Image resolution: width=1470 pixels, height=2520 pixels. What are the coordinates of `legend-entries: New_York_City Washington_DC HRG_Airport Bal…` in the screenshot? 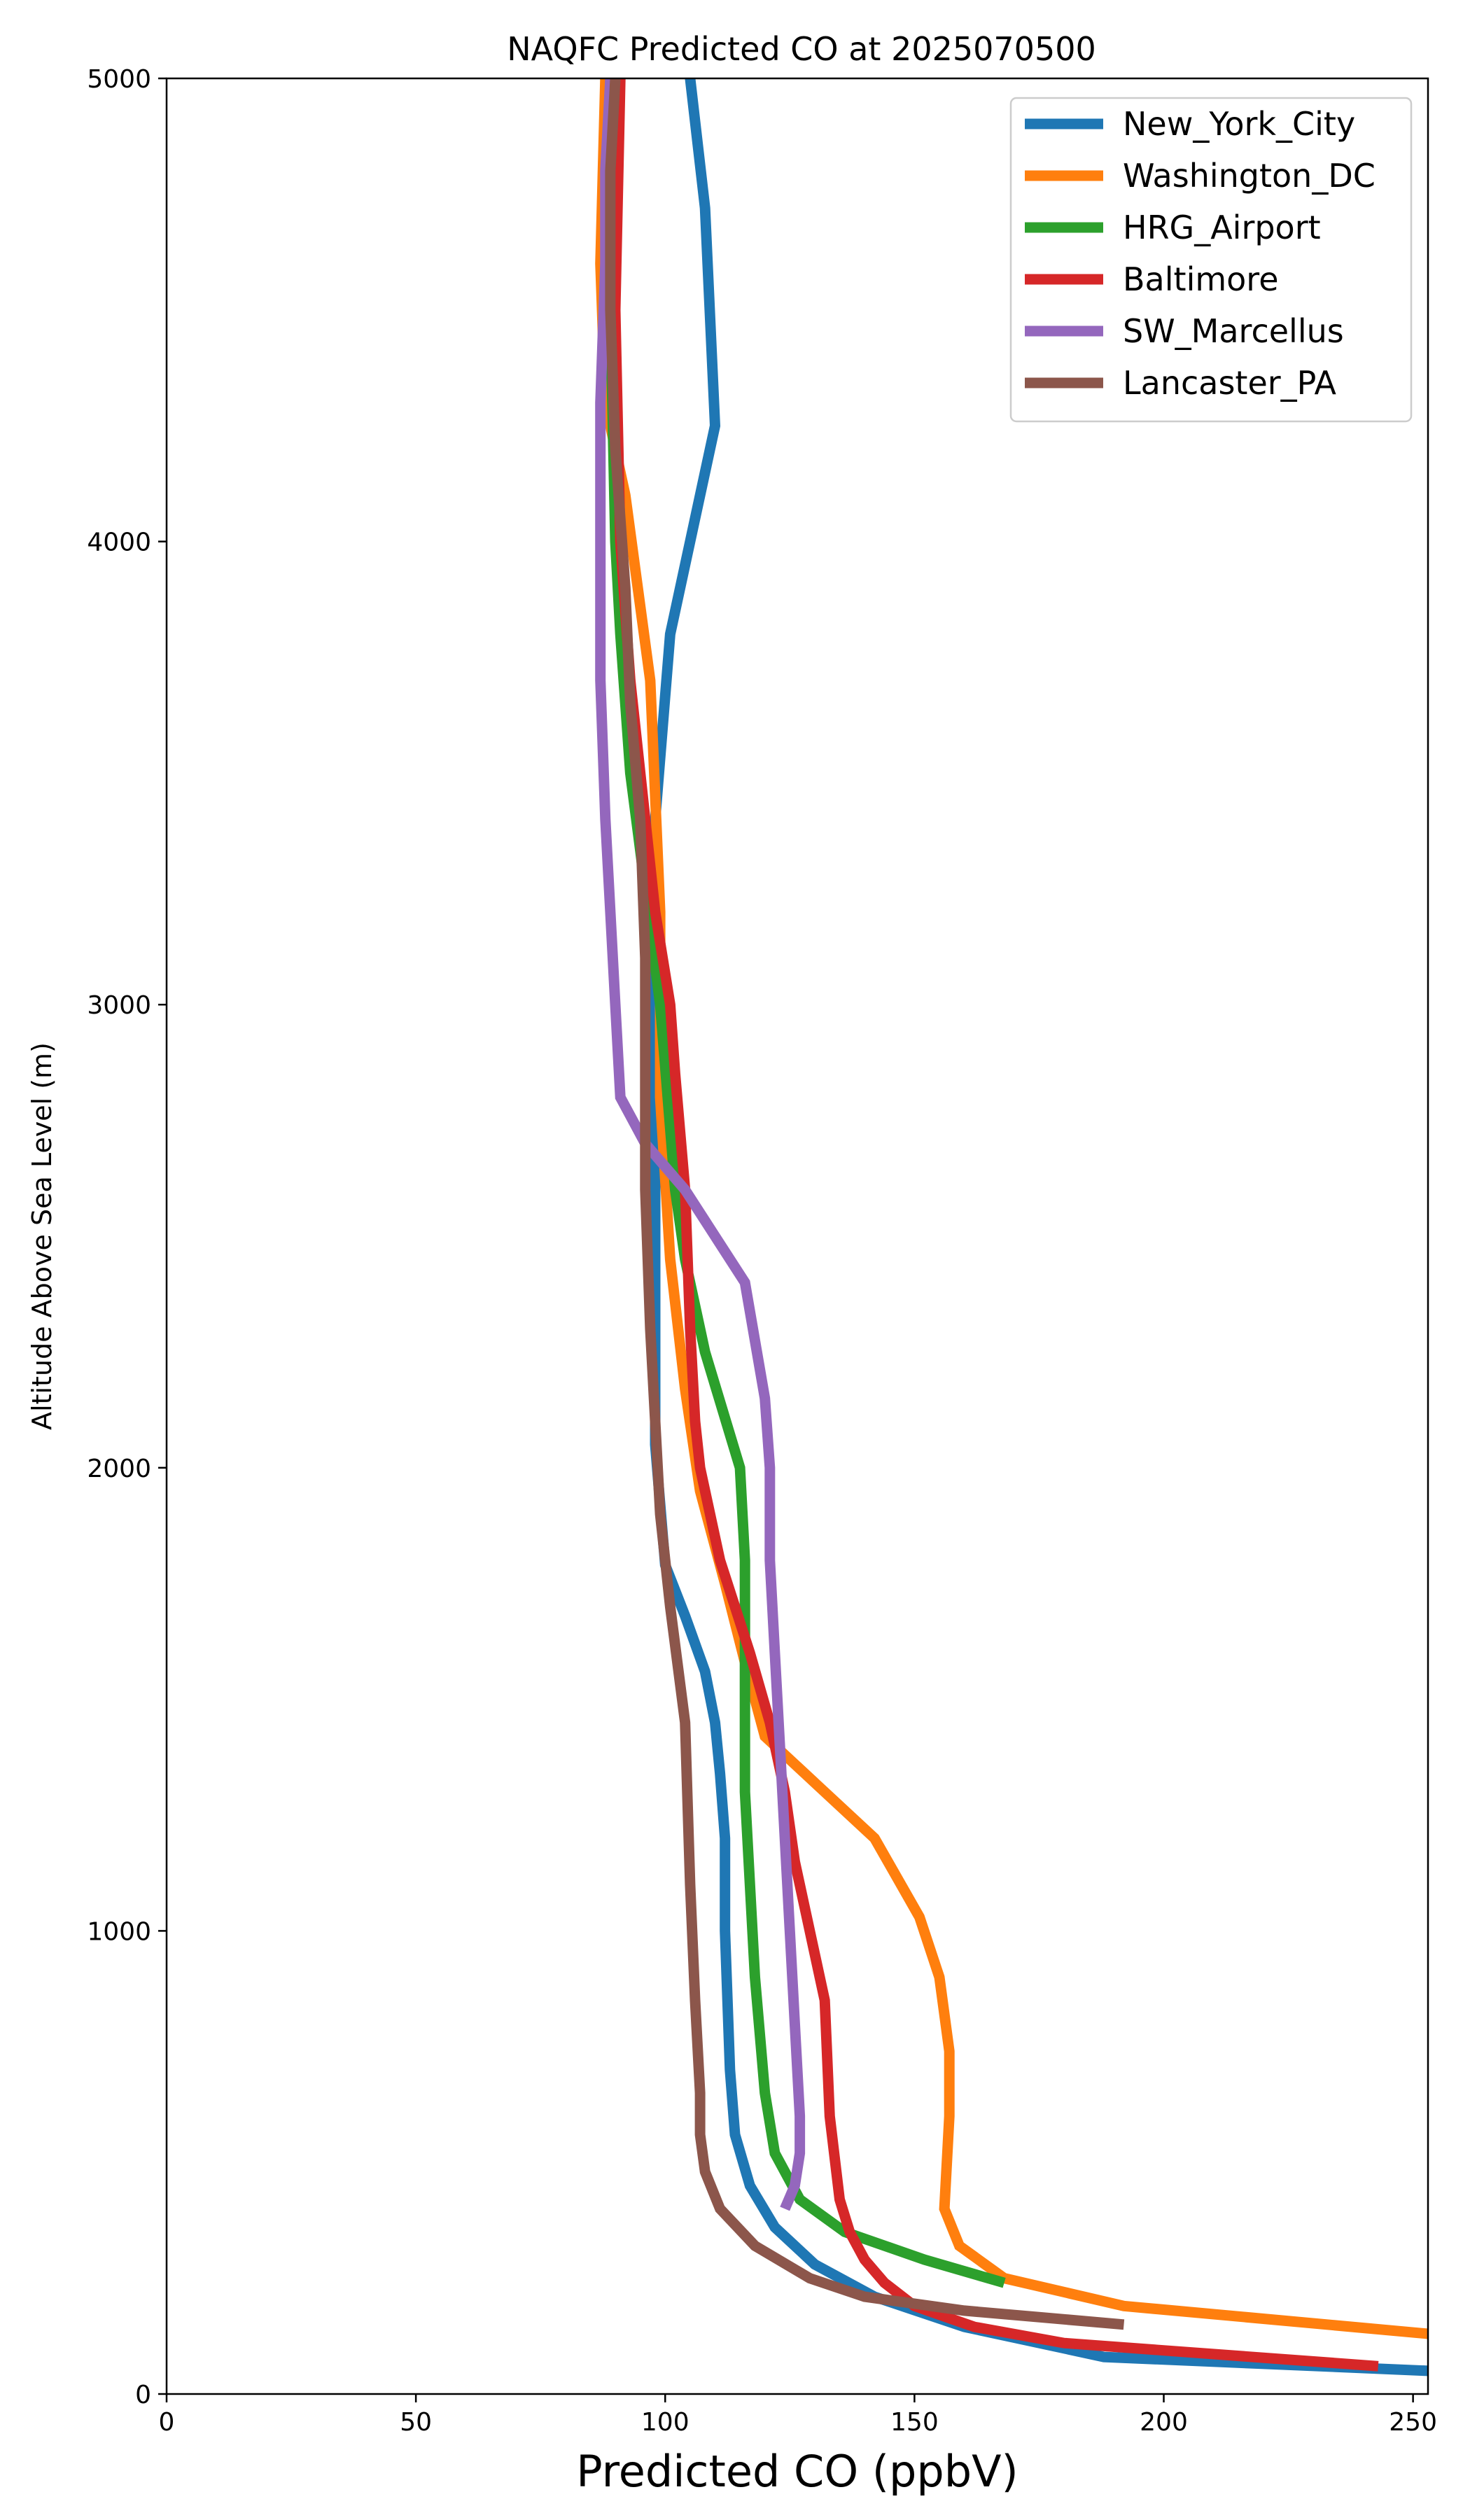 It's located at (1200, 253).